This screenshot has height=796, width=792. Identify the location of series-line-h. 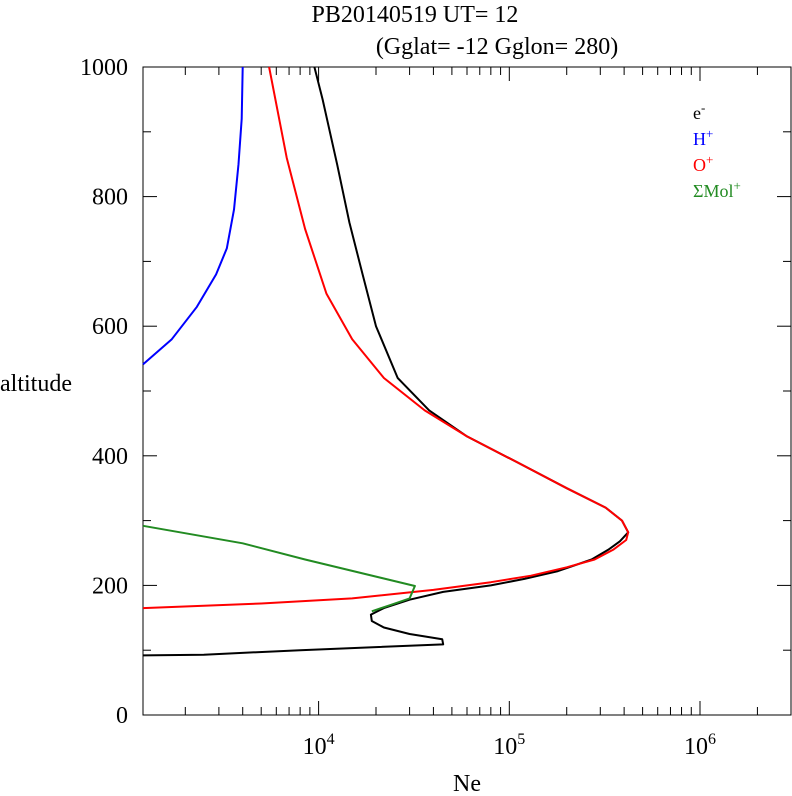
(193, 216).